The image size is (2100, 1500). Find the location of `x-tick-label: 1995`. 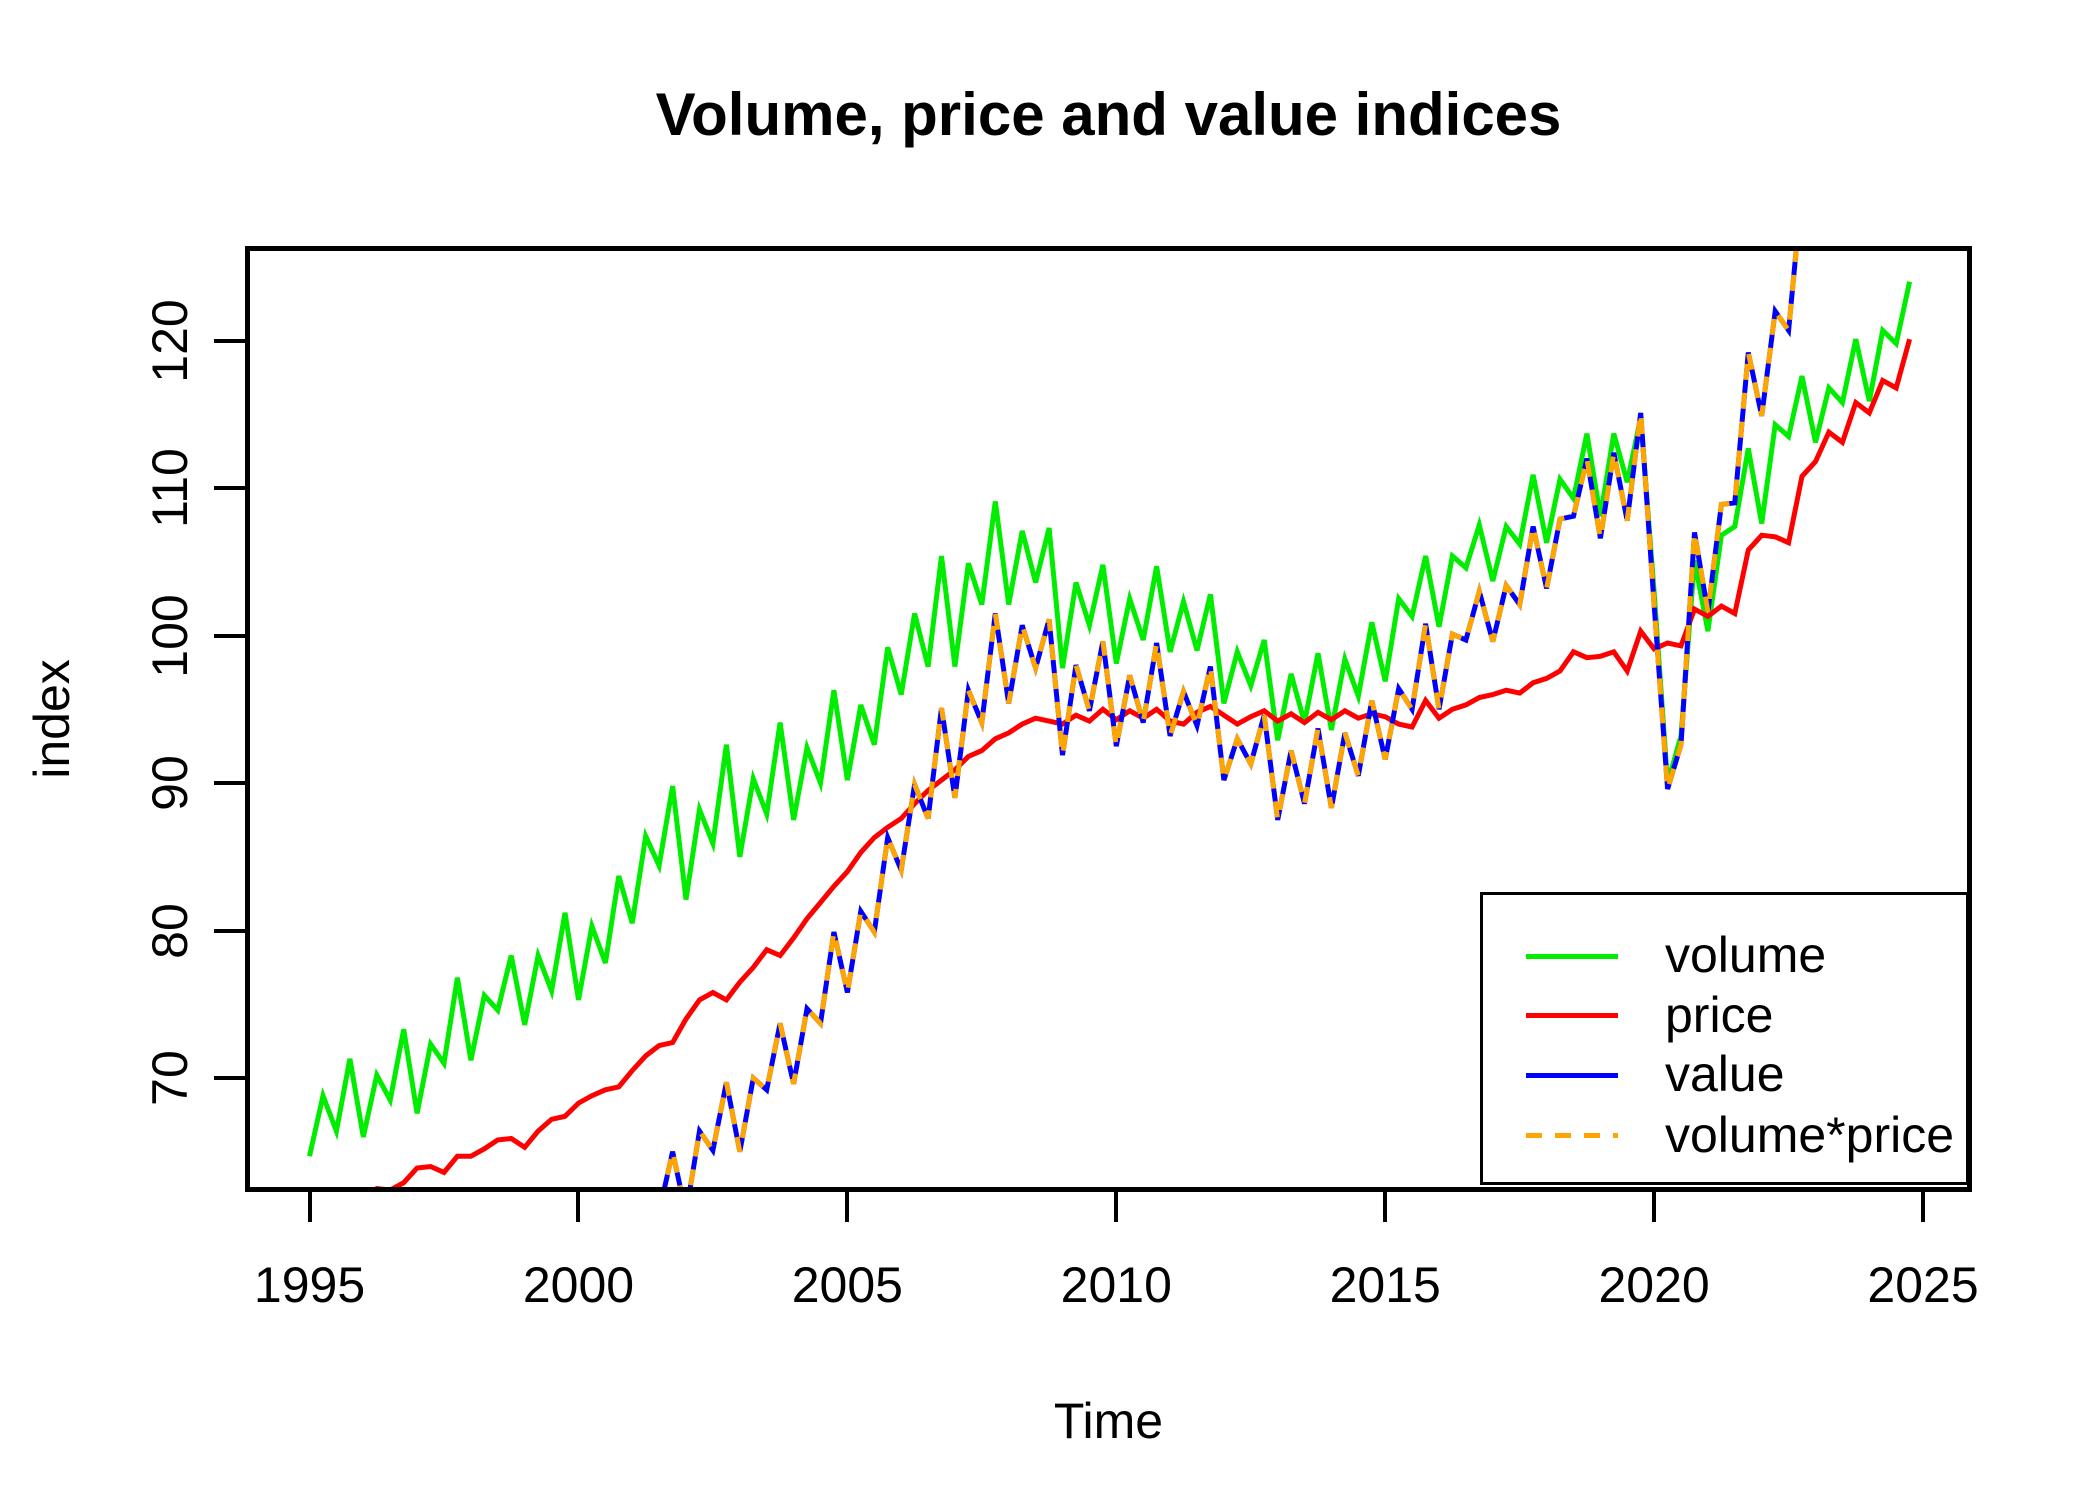

x-tick-label: 1995 is located at coordinates (309, 1285).